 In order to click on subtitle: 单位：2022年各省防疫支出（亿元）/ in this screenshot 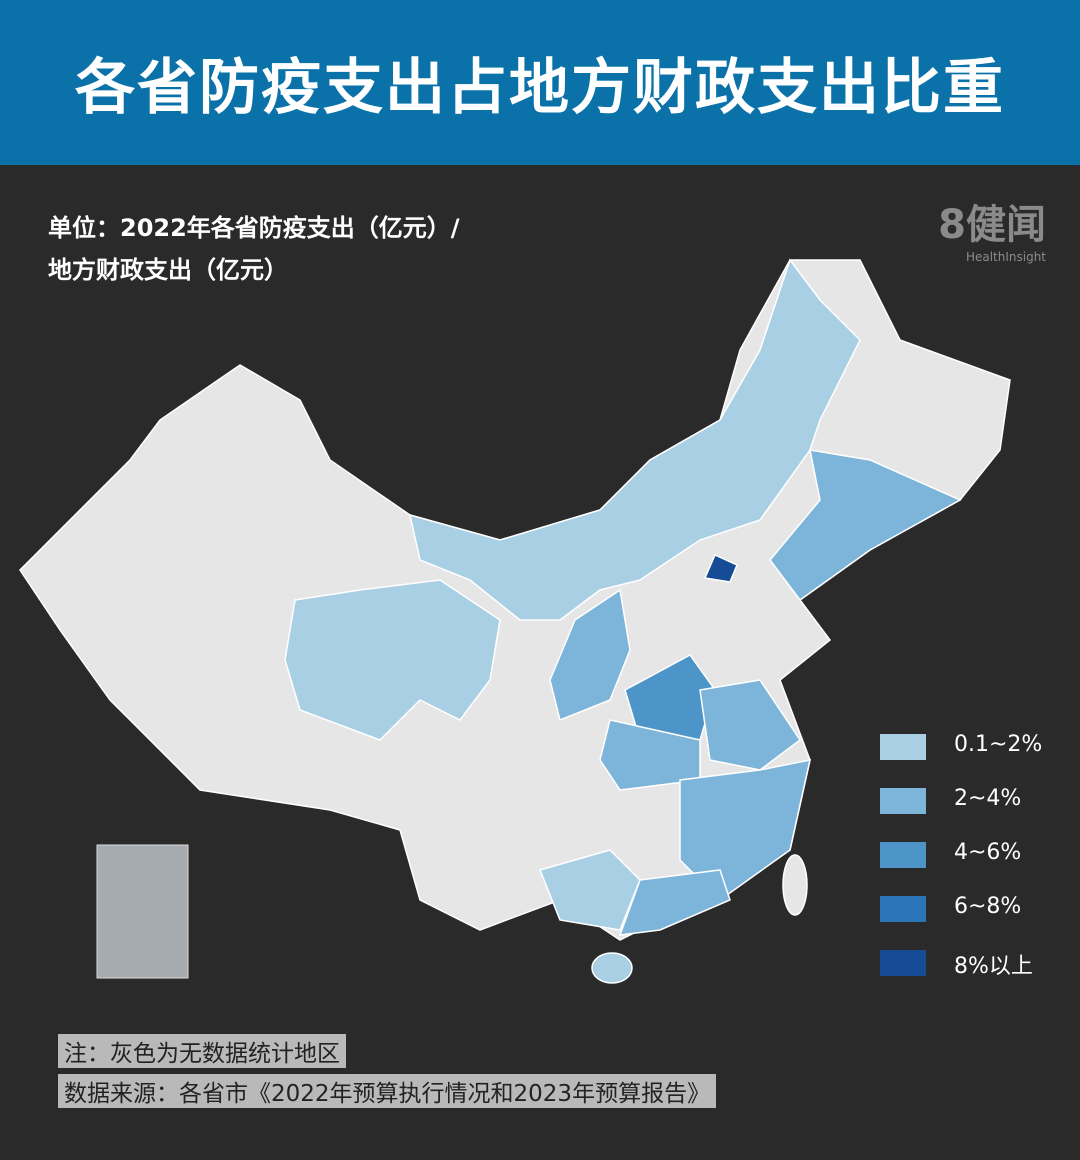, I will do `click(254, 228)`.